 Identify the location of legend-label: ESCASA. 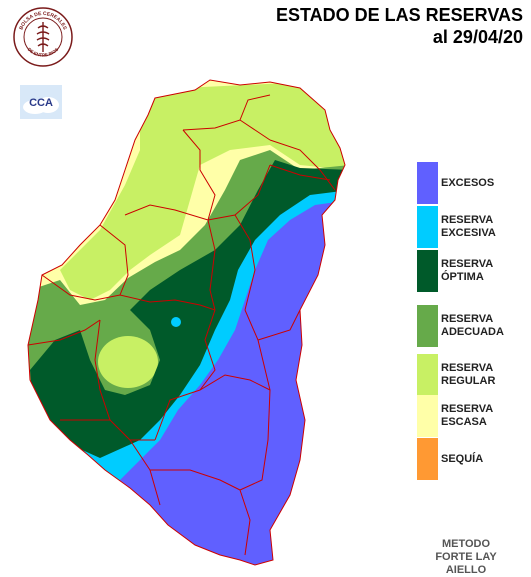
(464, 422).